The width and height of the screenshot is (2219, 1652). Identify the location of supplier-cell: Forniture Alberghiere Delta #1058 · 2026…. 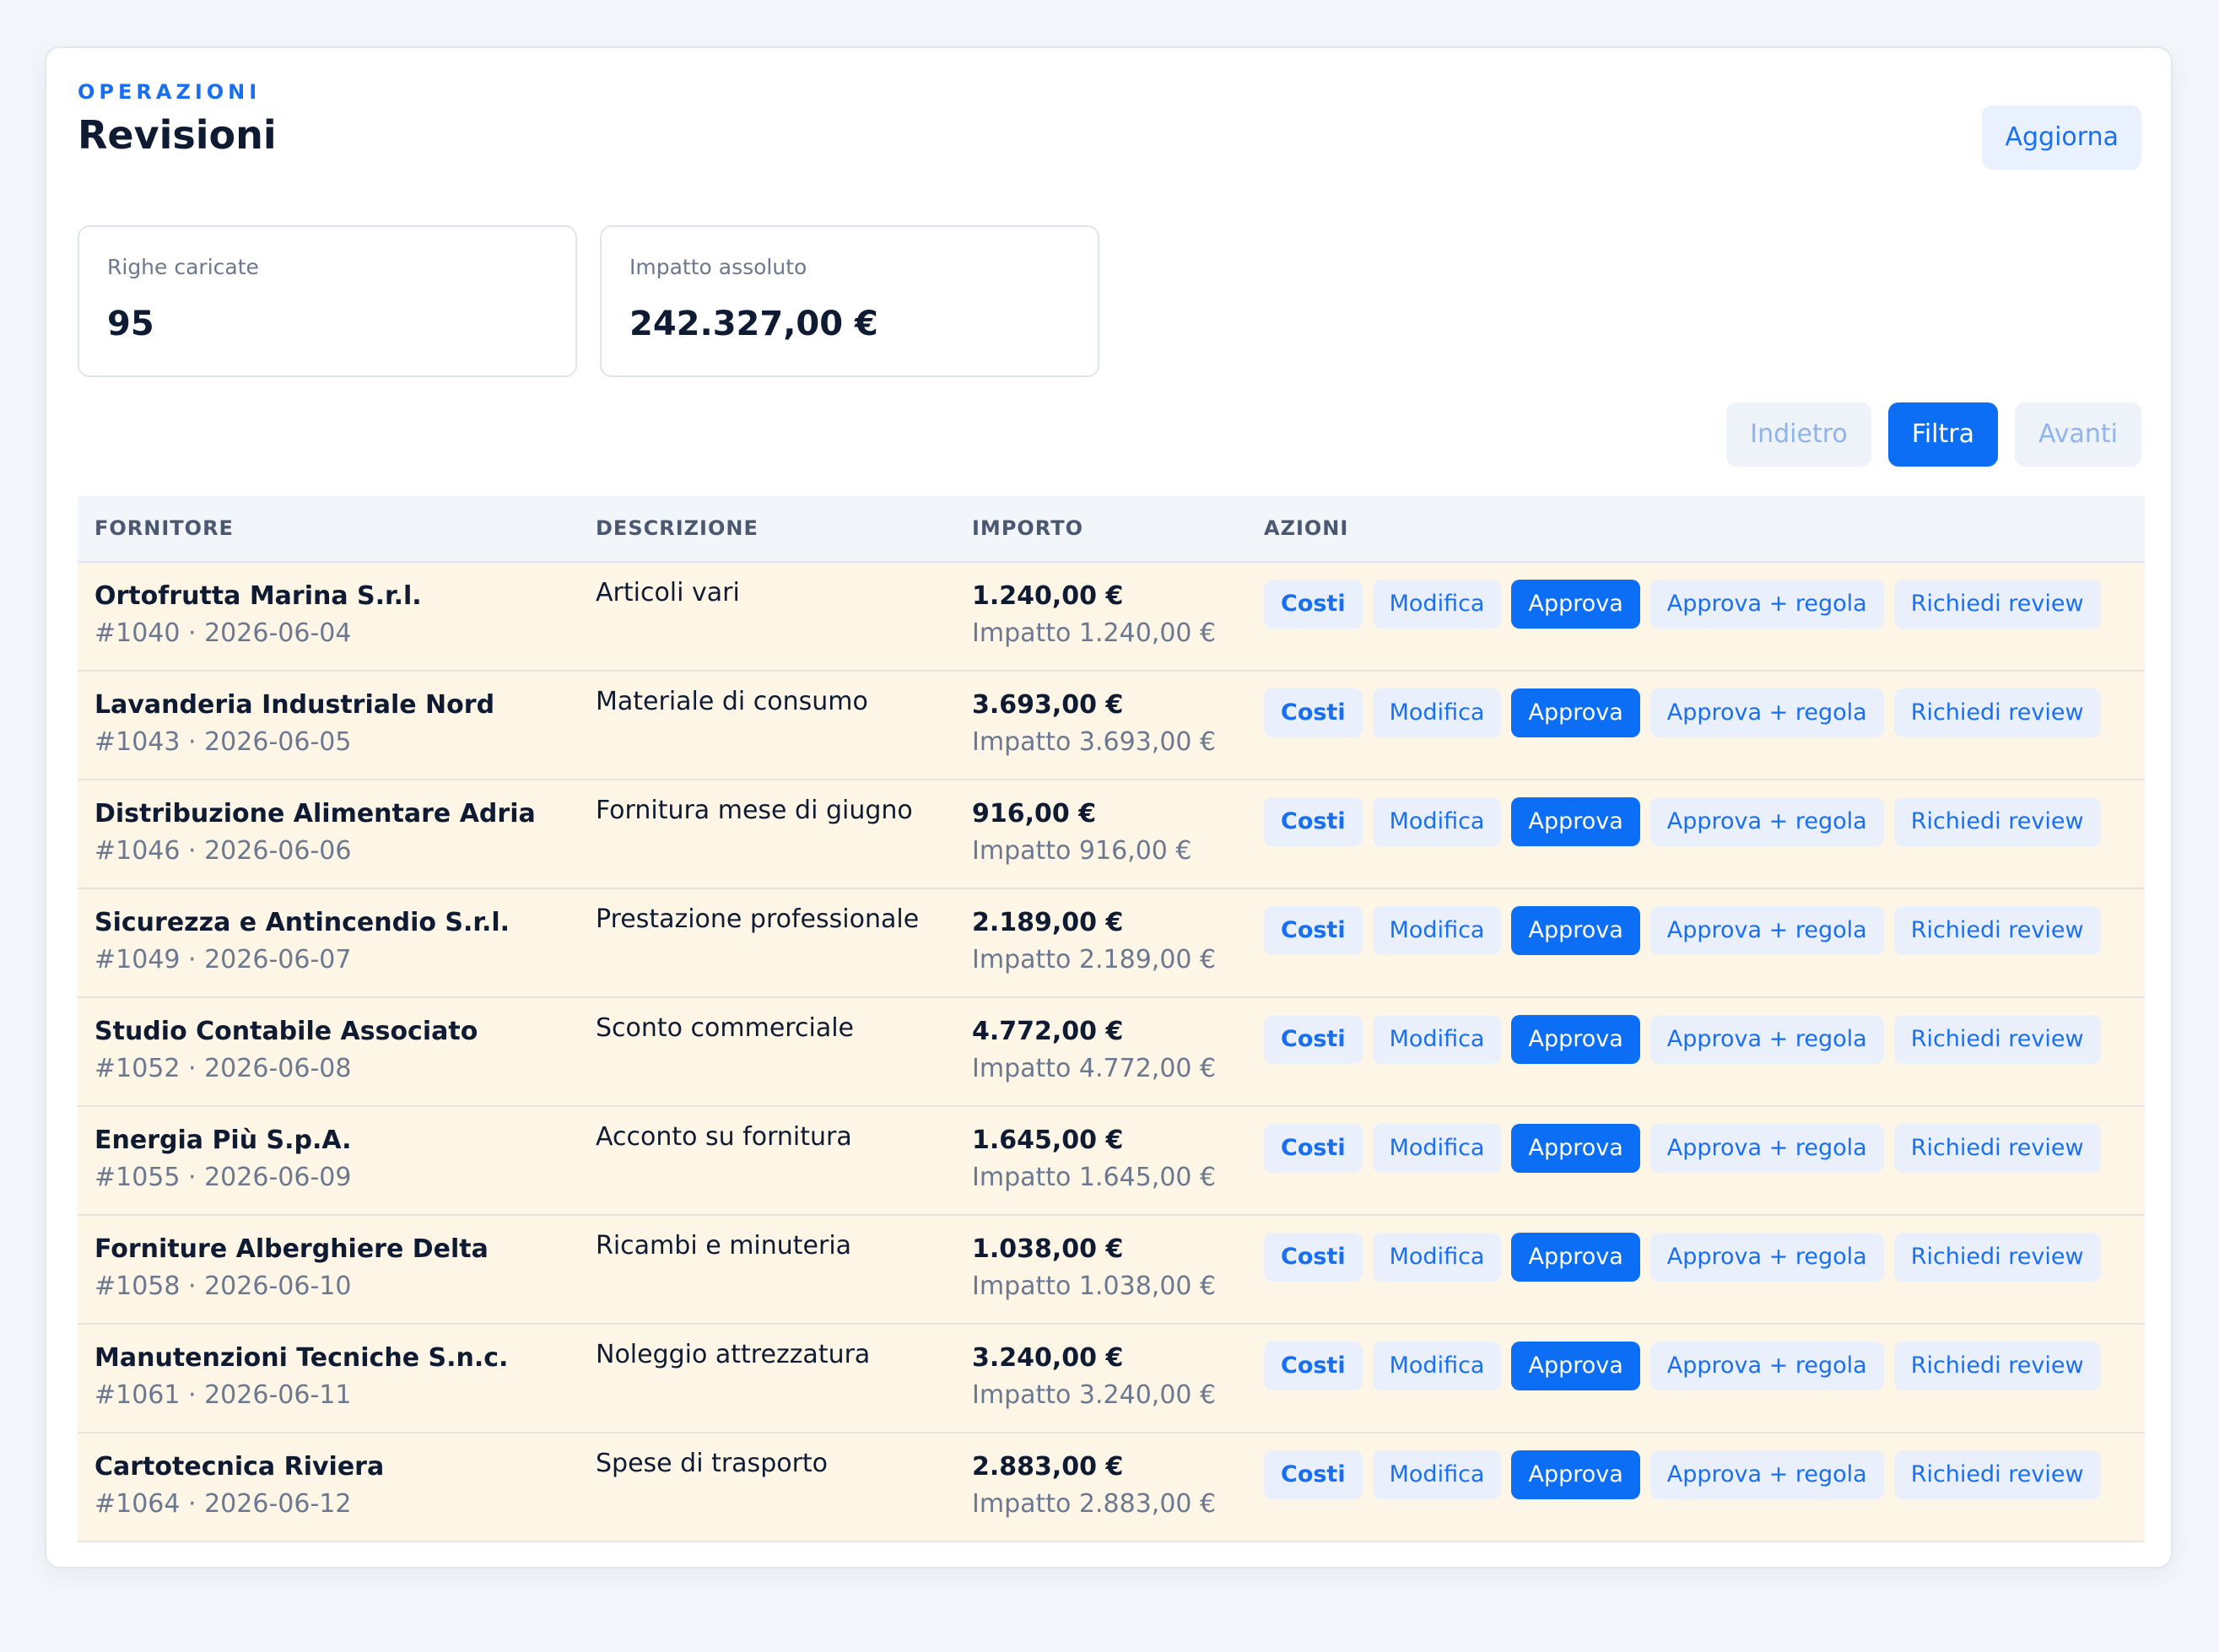
(291, 1268).